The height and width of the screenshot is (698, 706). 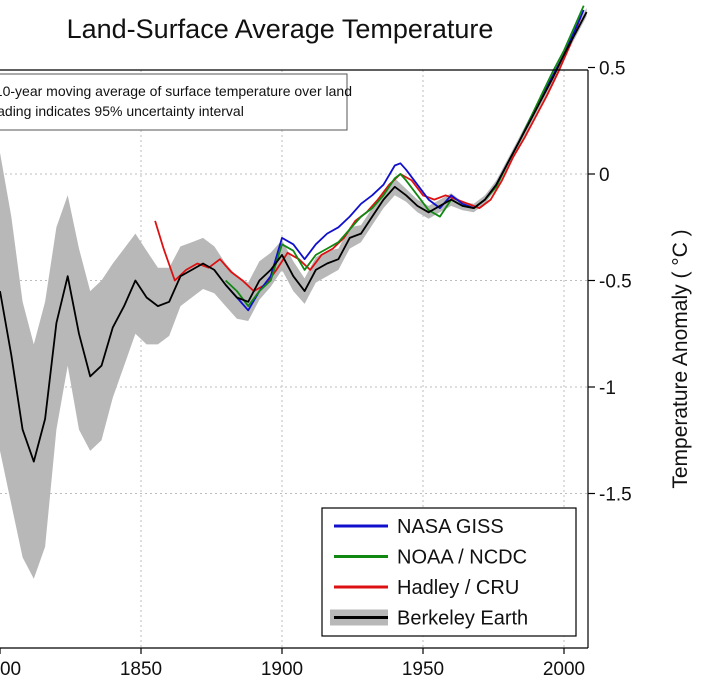 What do you see at coordinates (450, 527) in the screenshot?
I see `legend-label-nasa-giss: NASA GISS` at bounding box center [450, 527].